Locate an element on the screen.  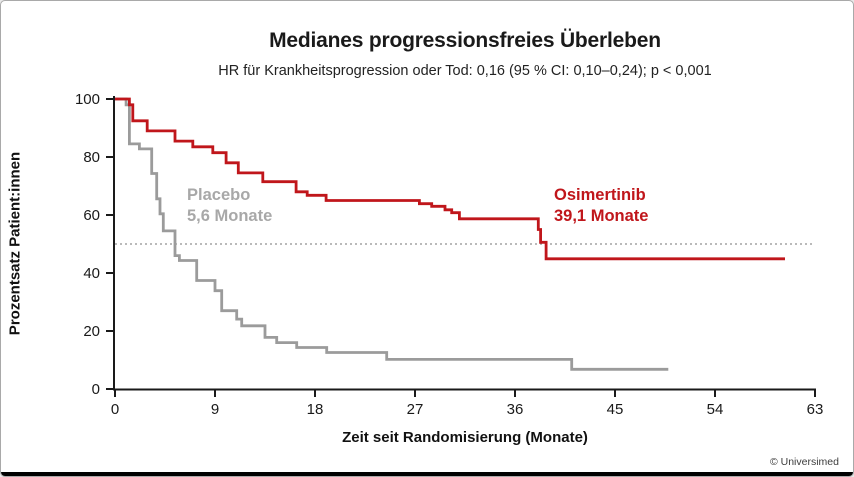
x-tick-label: 0 is located at coordinates (115, 409).